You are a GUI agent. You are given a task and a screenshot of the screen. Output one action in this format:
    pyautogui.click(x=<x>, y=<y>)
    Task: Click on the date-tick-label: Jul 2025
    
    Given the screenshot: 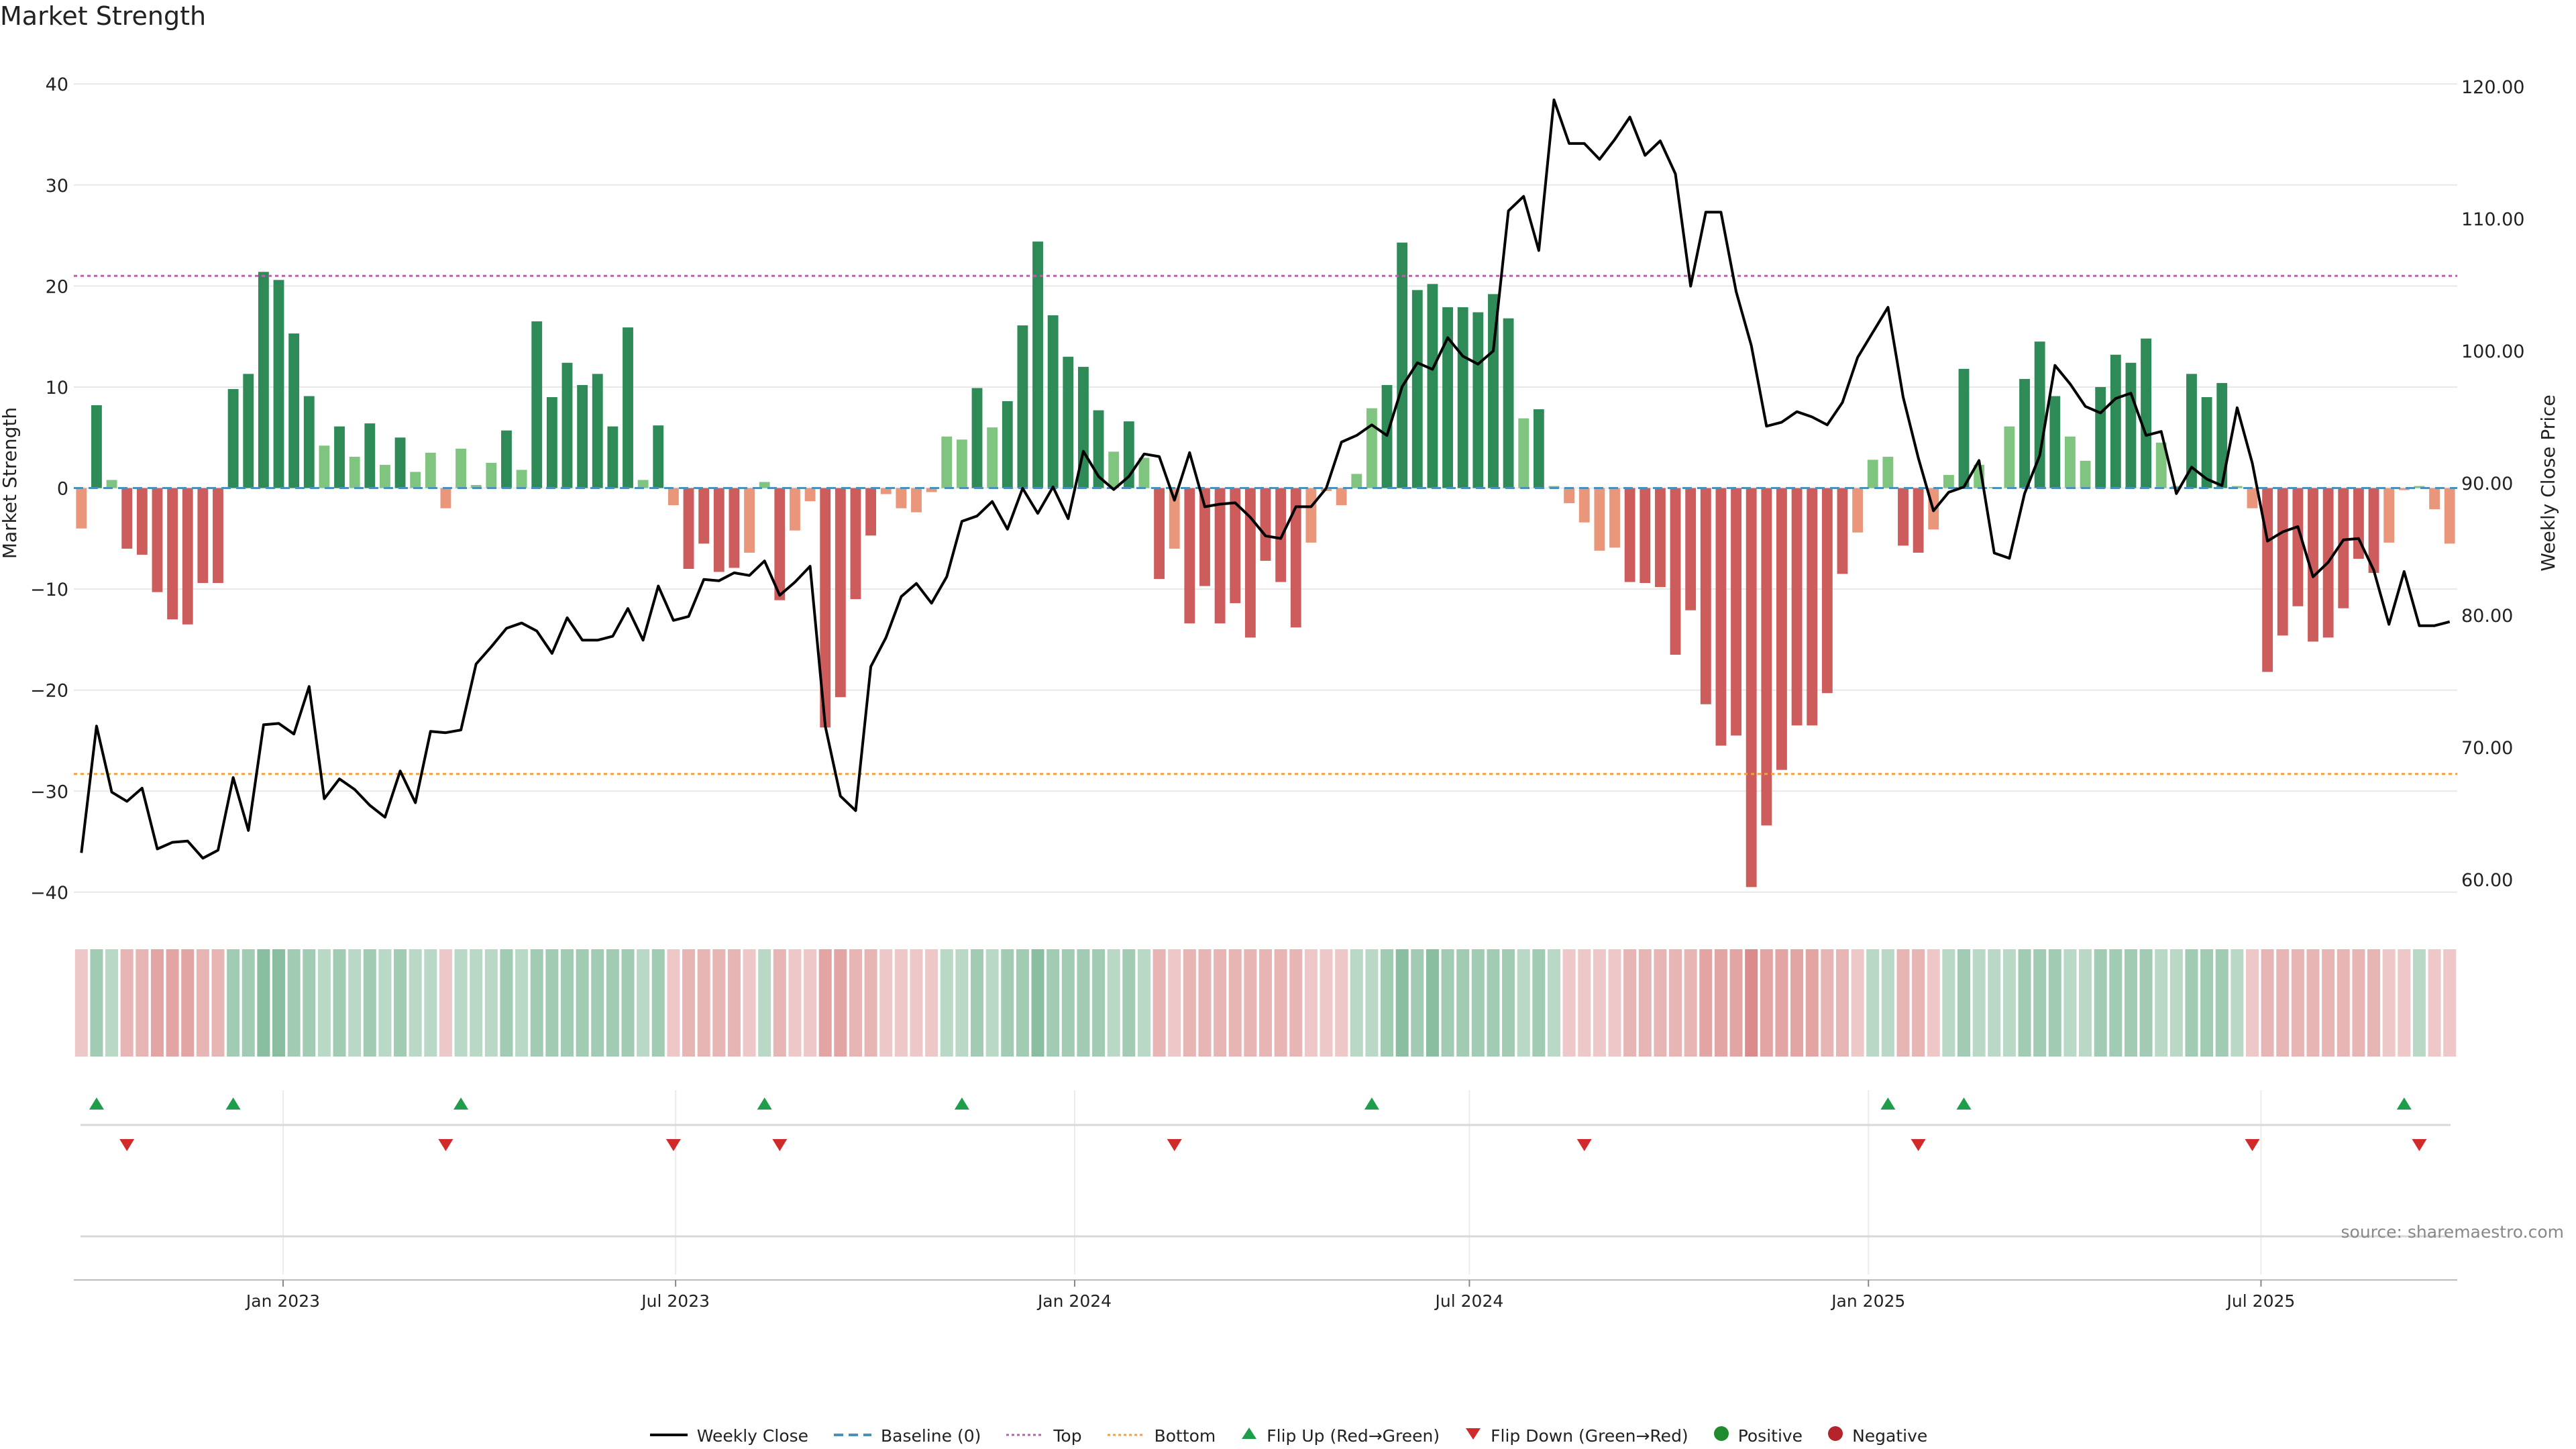 What is the action you would take?
    pyautogui.click(x=2261, y=1301)
    